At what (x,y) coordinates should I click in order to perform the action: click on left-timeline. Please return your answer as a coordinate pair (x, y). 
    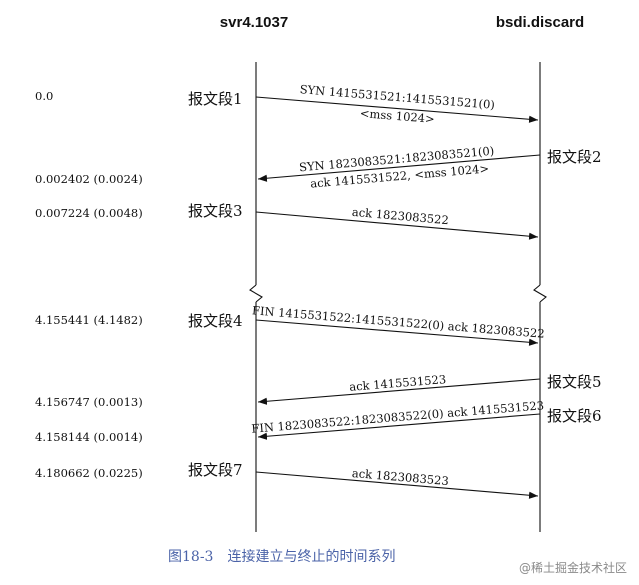
    Looking at the image, I should click on (256, 297).